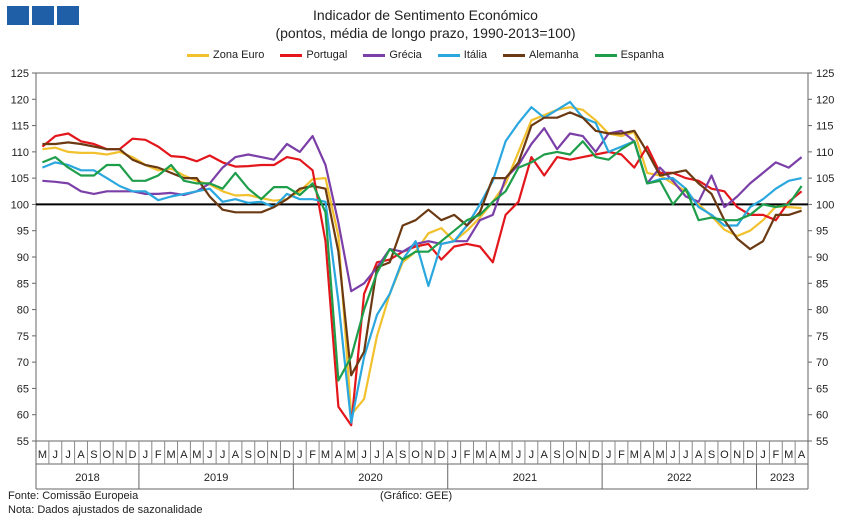 The width and height of the screenshot is (851, 524). I want to click on y-tick-label-left: 115, so click(20, 127).